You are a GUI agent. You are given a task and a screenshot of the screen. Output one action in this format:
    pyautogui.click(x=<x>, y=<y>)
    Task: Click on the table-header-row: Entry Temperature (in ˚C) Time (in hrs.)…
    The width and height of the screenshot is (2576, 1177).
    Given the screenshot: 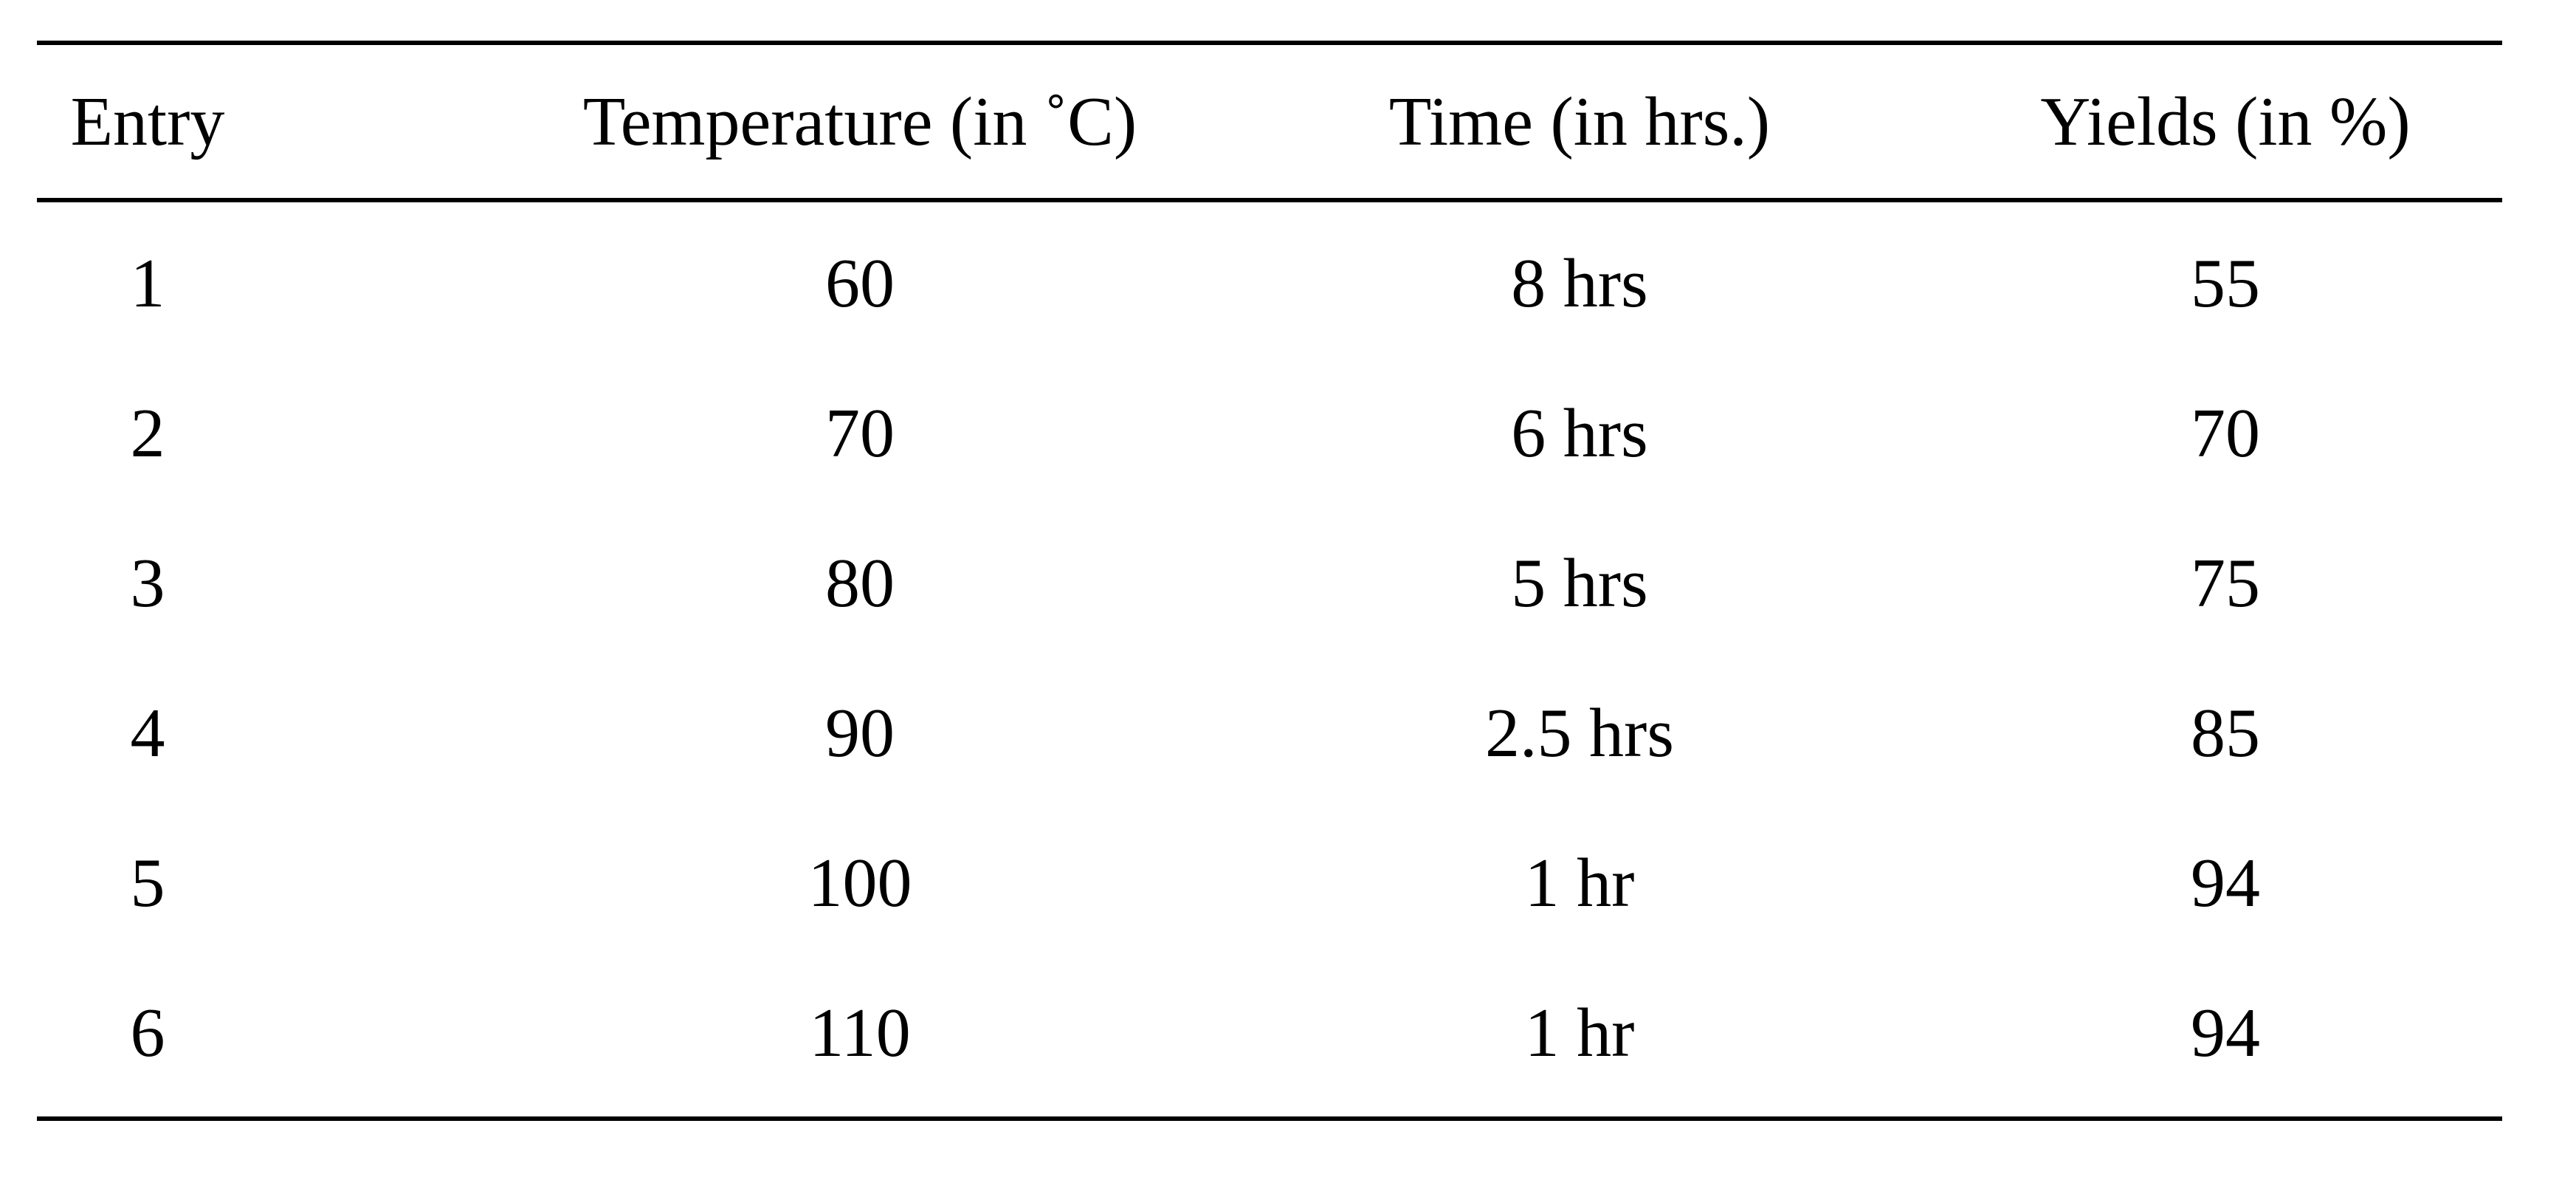 What is the action you would take?
    pyautogui.click(x=1270, y=121)
    